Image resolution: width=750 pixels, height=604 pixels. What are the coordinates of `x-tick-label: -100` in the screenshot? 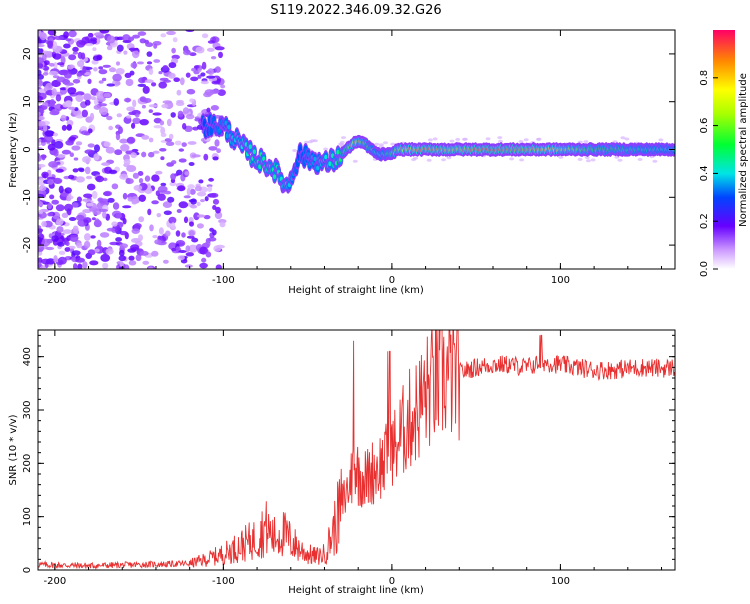 It's located at (223, 280).